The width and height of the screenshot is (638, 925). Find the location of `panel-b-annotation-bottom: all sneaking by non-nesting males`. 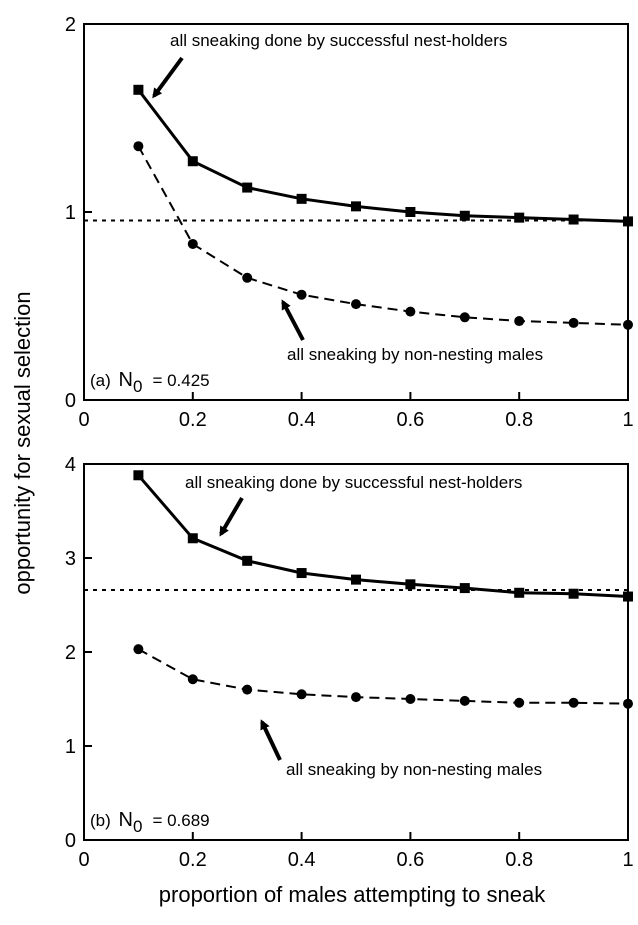

panel-b-annotation-bottom: all sneaking by non-nesting males is located at coordinates (401, 749).